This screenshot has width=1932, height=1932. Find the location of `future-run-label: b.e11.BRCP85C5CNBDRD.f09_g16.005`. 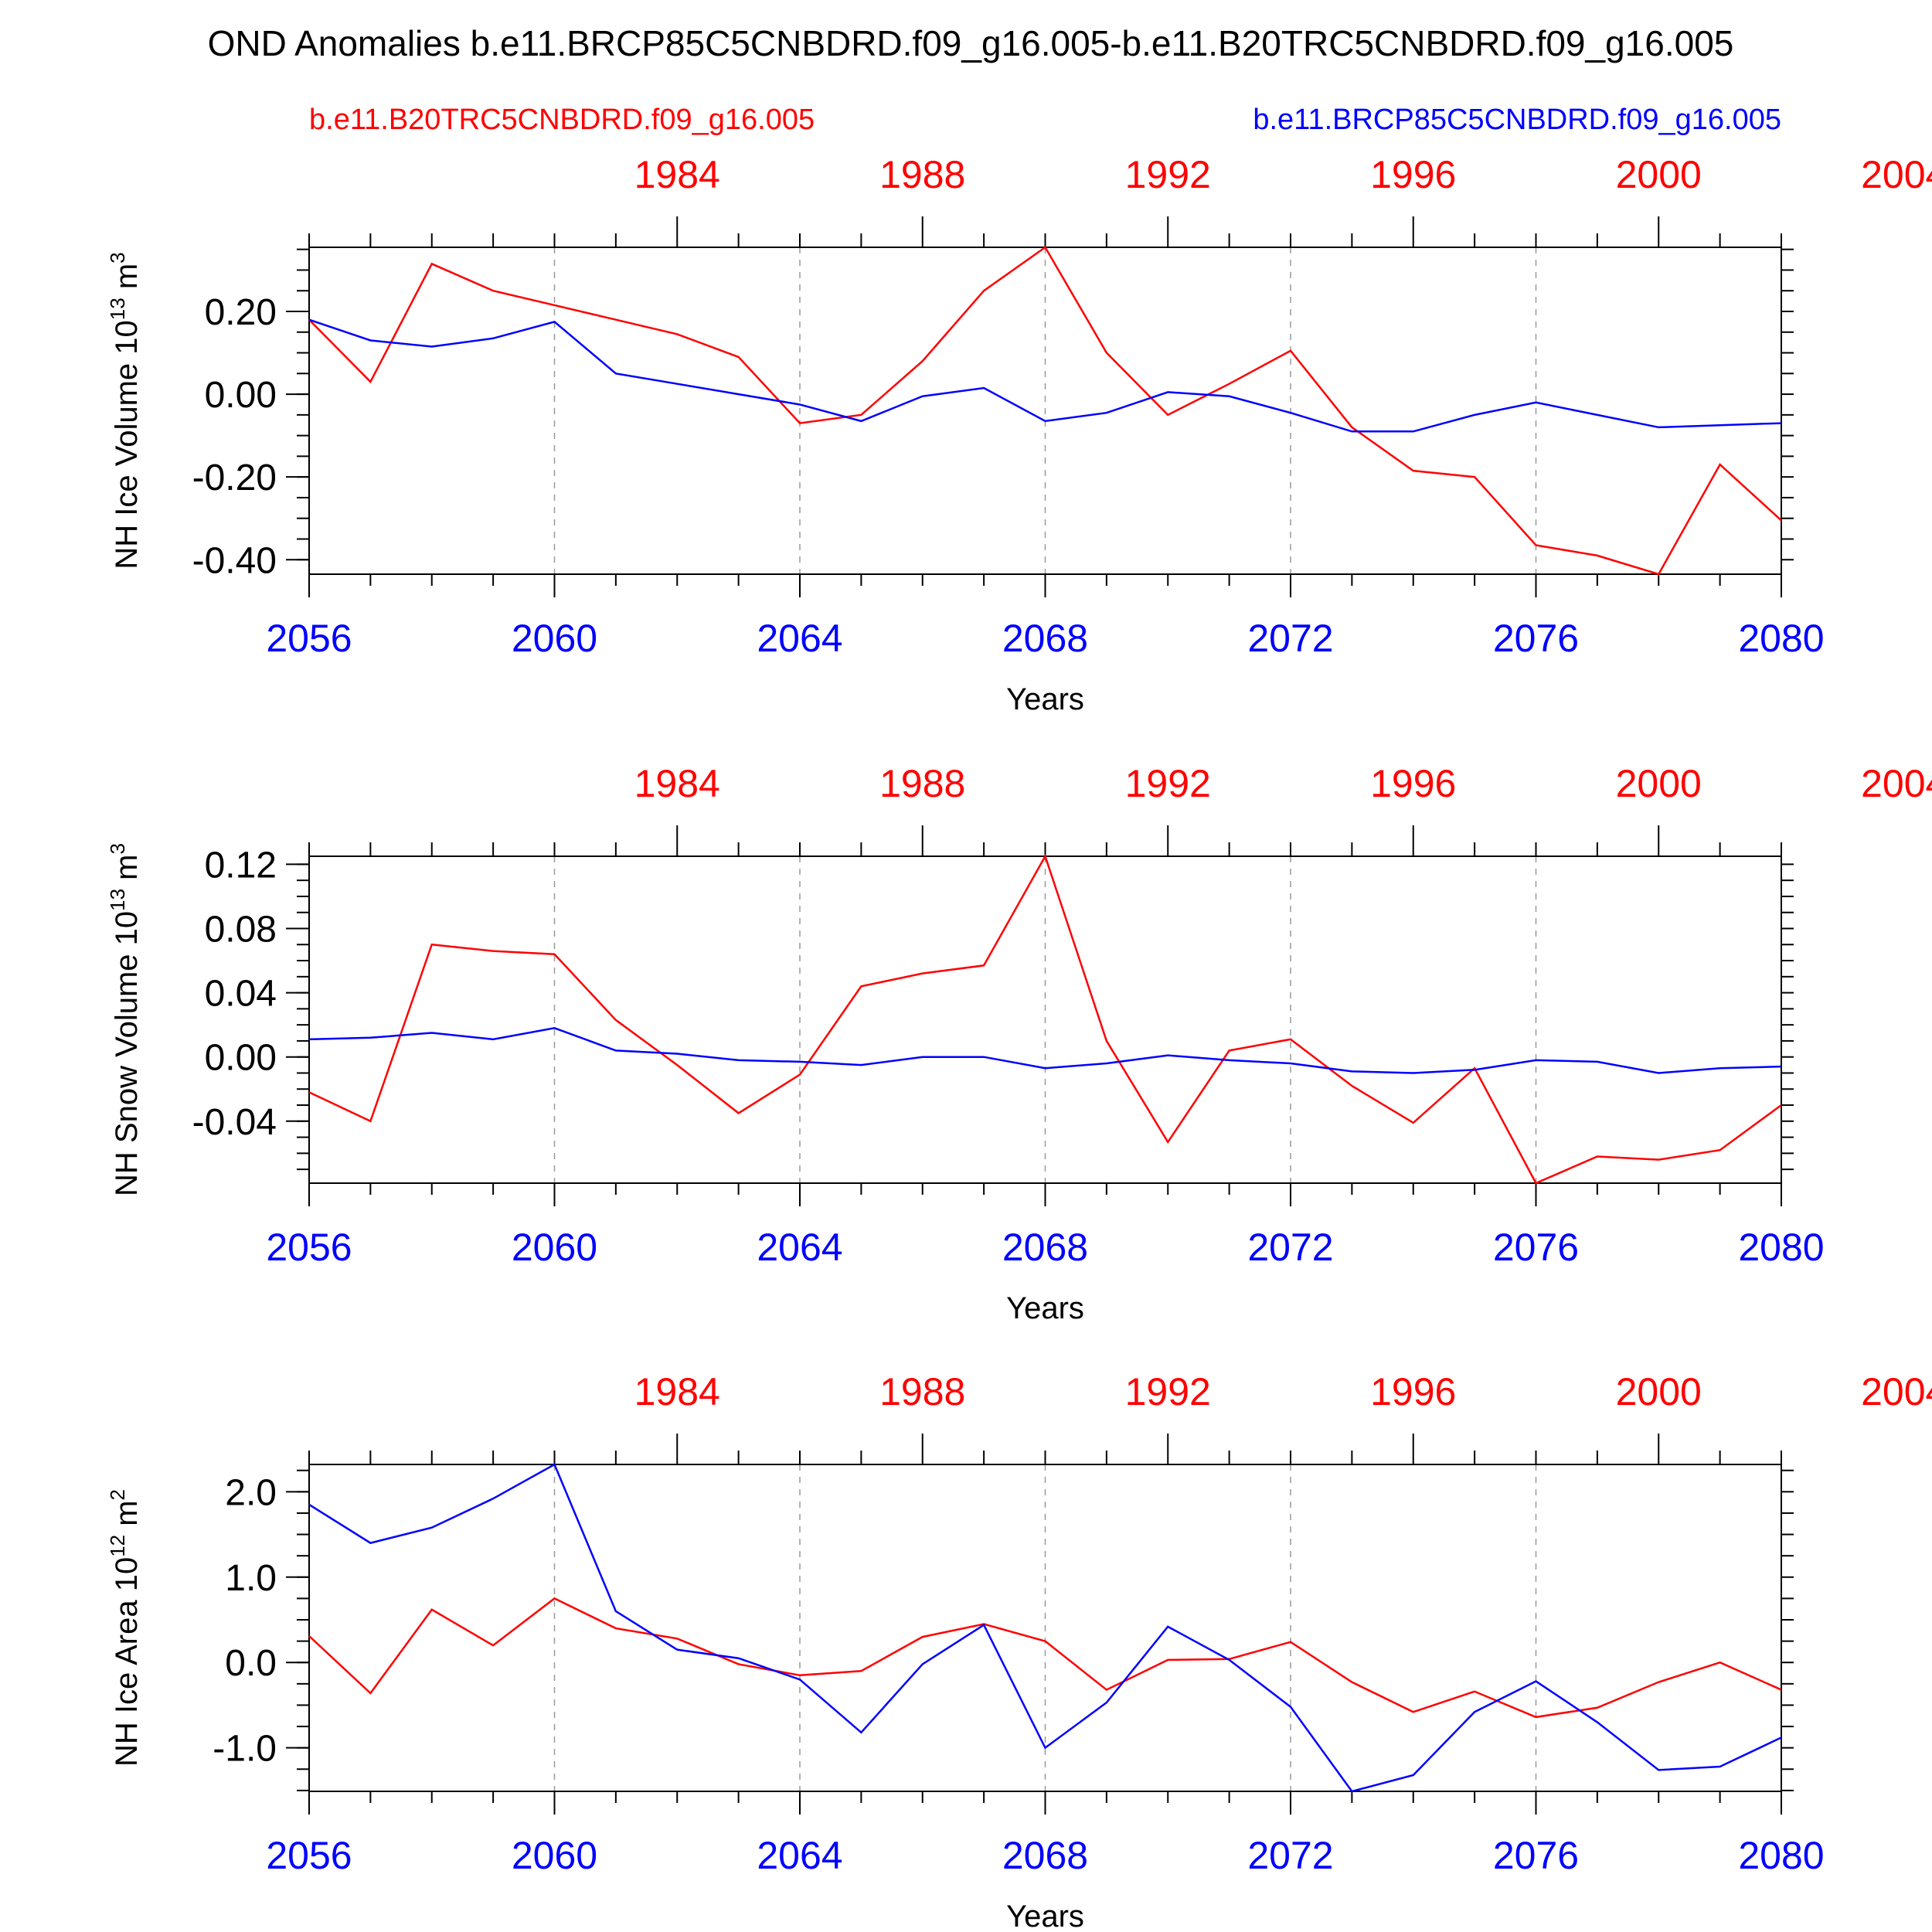

future-run-label: b.e11.BRCP85C5CNBDRD.f09_g16.005 is located at coordinates (1517, 120).